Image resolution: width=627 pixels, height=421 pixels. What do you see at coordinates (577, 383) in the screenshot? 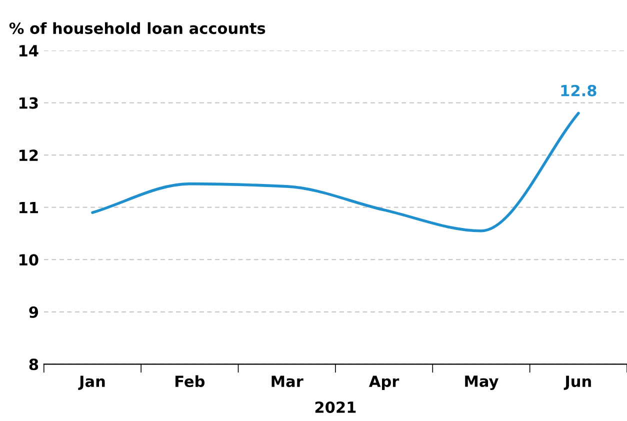
I see `x-tick-label: Jun` at bounding box center [577, 383].